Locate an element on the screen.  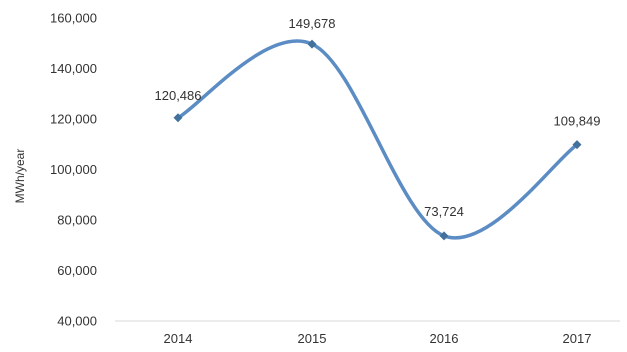
y-tick-label: 40,000 is located at coordinates (77, 321).